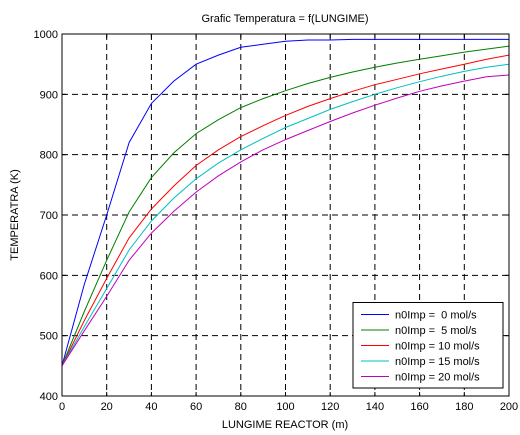 This screenshot has width=520, height=435. Describe the element at coordinates (285, 407) in the screenshot. I see `x-tick-label: 100` at that location.